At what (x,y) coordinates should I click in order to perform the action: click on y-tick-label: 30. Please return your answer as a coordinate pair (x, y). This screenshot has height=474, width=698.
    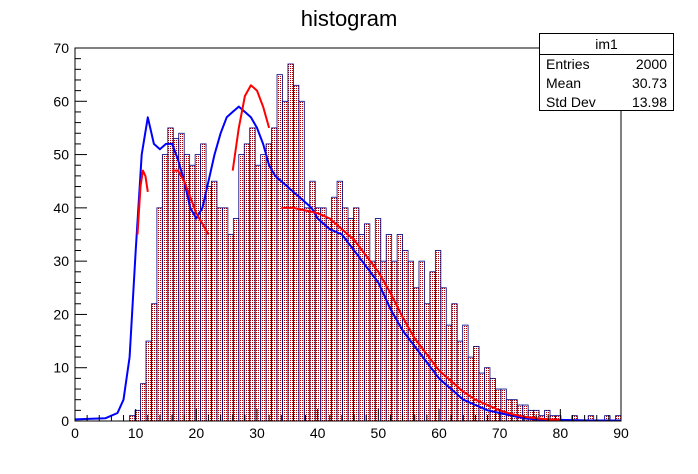
    Looking at the image, I should click on (61, 261).